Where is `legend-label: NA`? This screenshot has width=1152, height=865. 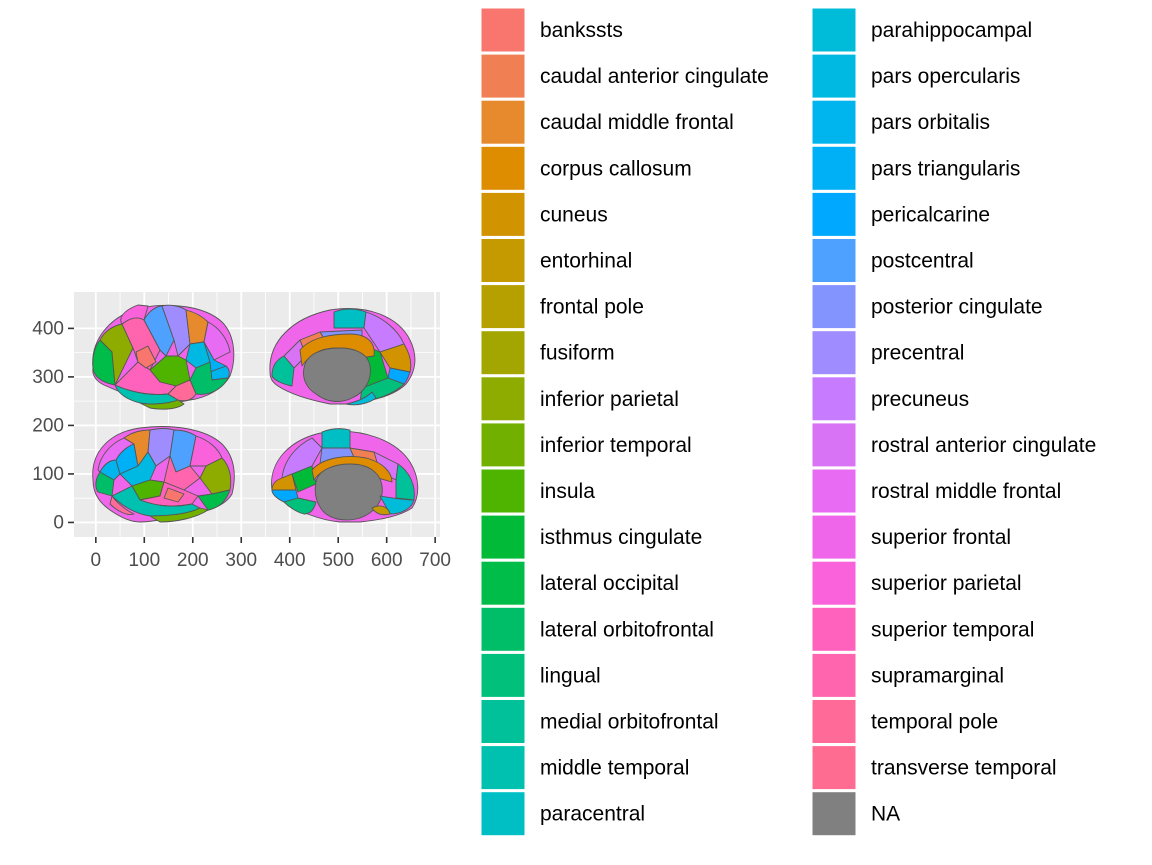
legend-label: NA is located at coordinates (885, 814).